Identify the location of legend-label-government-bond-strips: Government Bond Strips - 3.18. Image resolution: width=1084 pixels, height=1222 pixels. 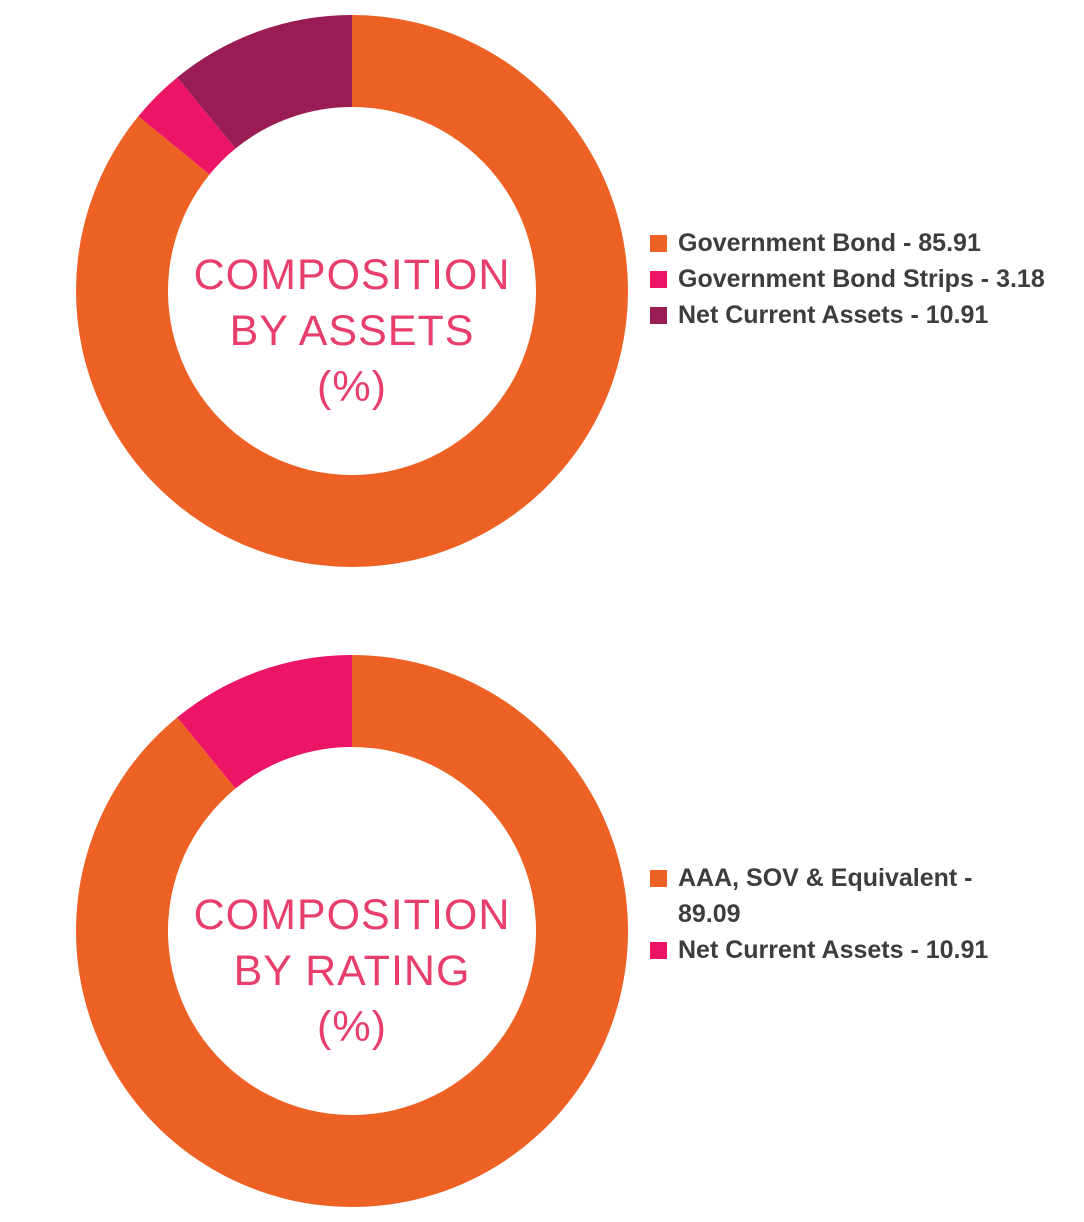
(861, 279).